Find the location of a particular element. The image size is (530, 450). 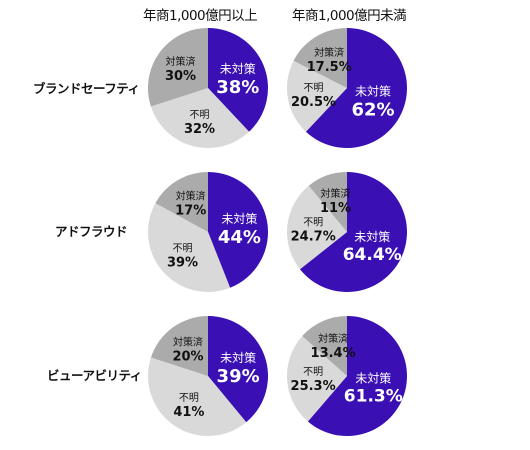

slice-value-label: 24.7% is located at coordinates (313, 236).